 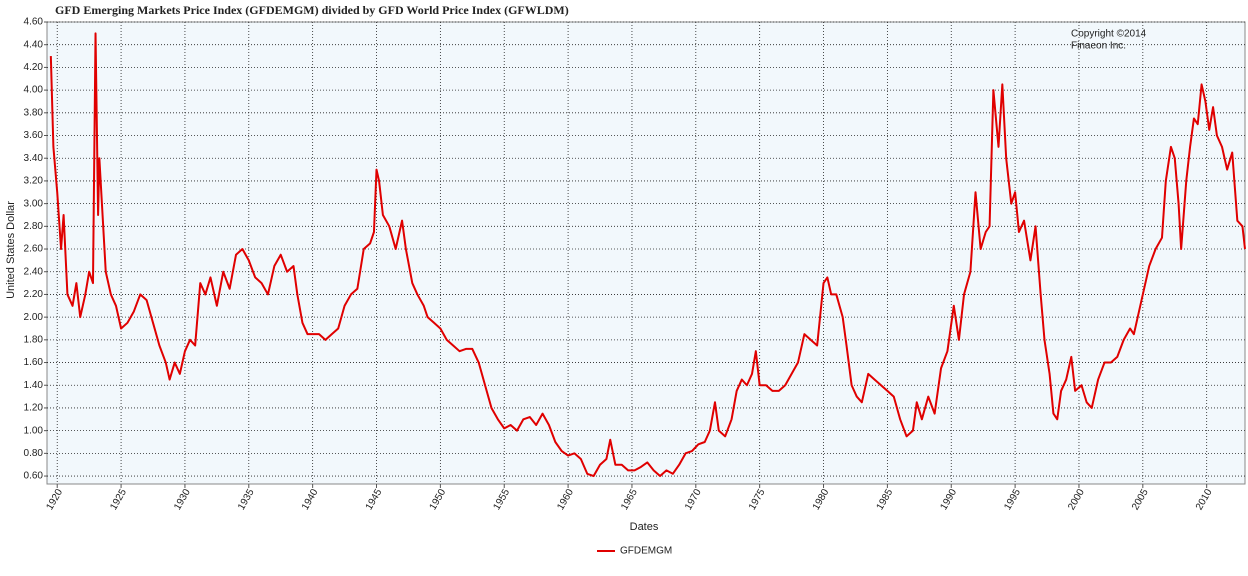 What do you see at coordinates (54, 499) in the screenshot?
I see `x-tick-label: 1920` at bounding box center [54, 499].